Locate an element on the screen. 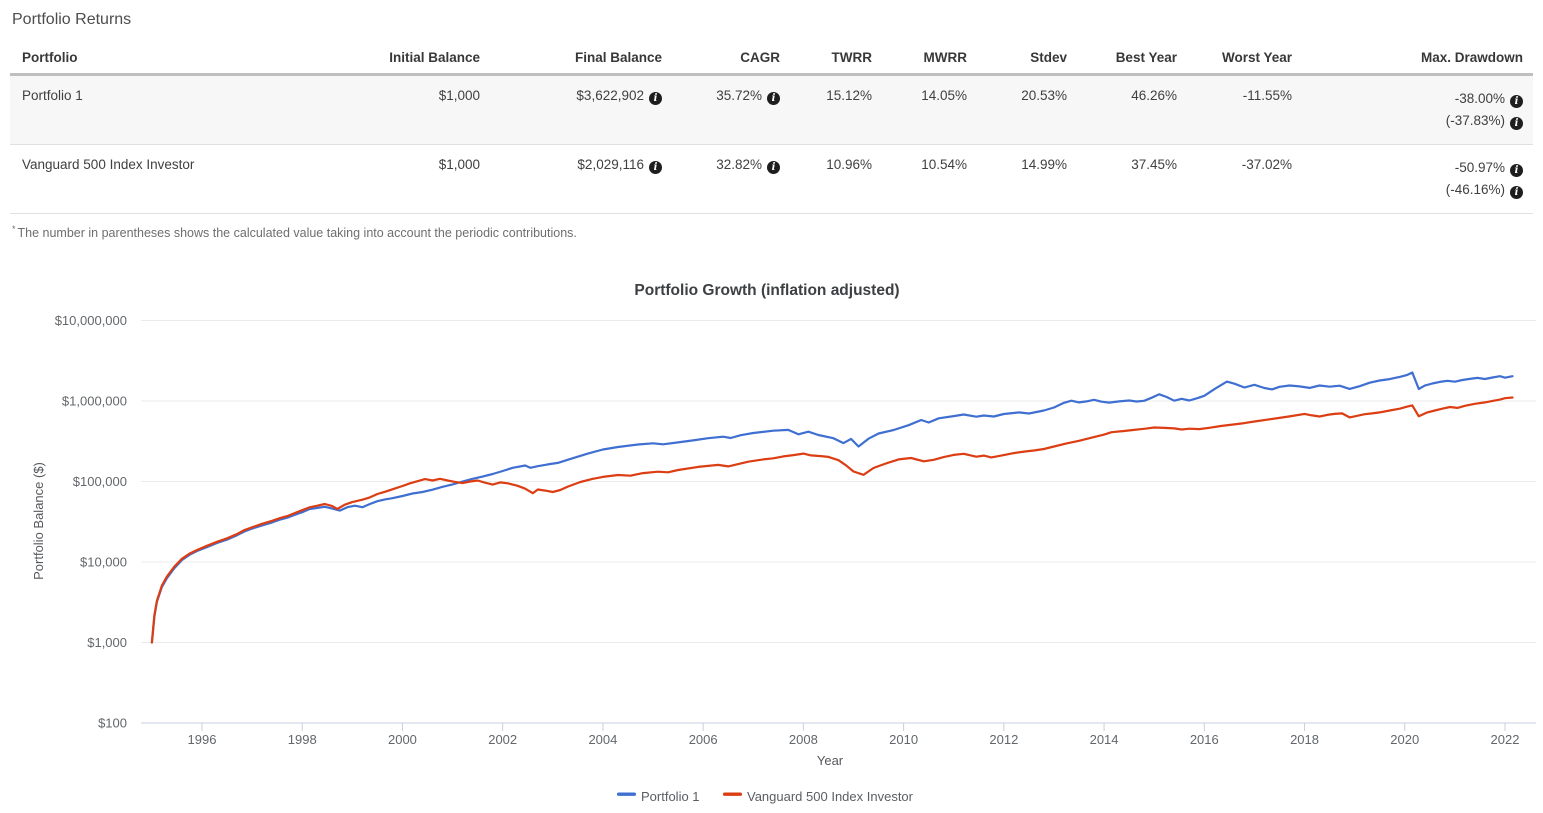  x-tick-label: 2016 is located at coordinates (1204, 739).